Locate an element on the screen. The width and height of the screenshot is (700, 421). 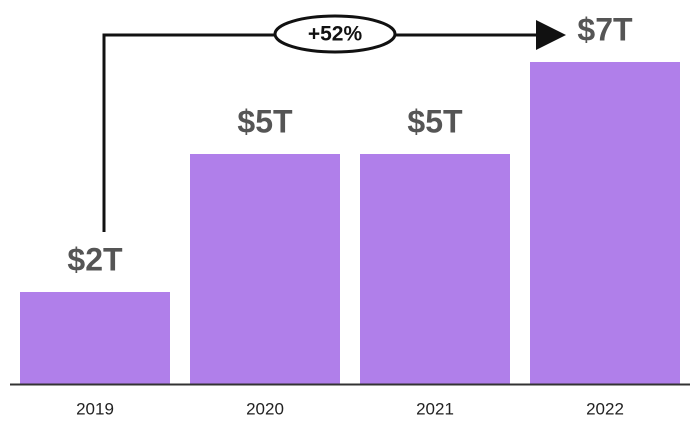
value-label: $2T is located at coordinates (95, 259).